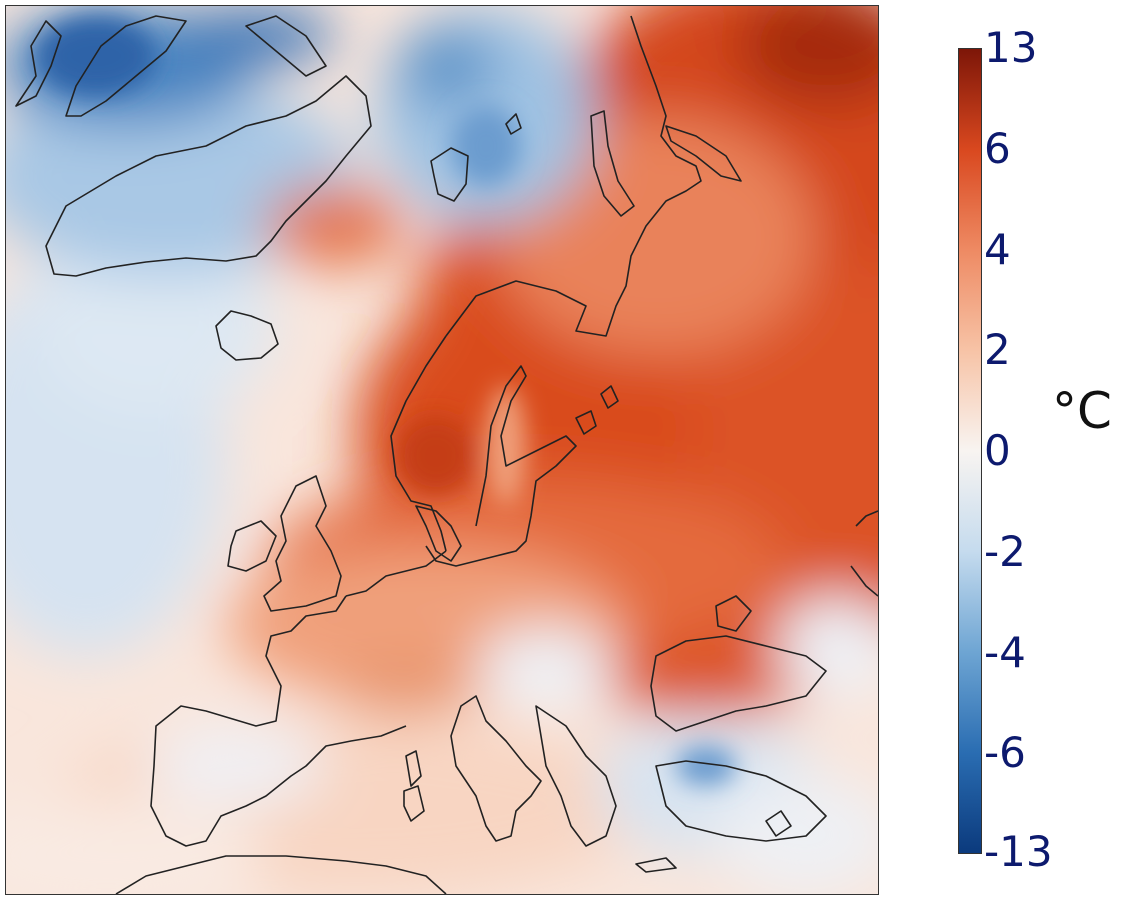 This screenshot has width=1130, height=900. I want to click on colorbar-tick: -6, so click(1005, 752).